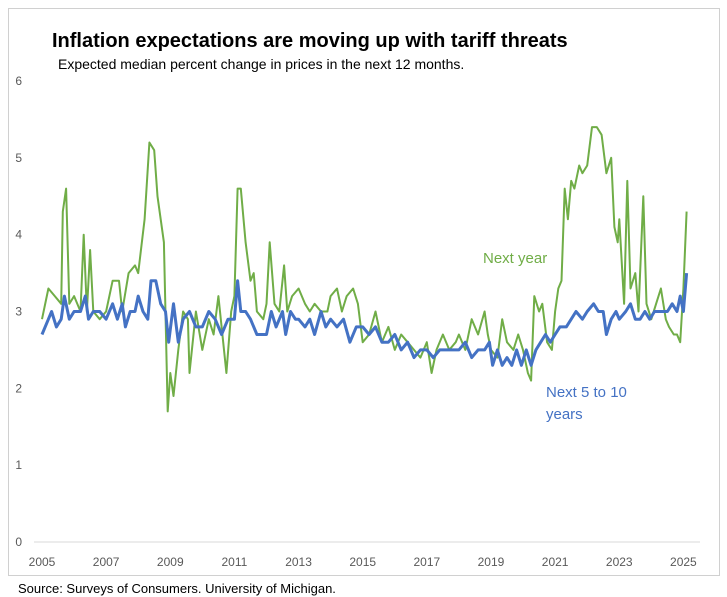 The height and width of the screenshot is (597, 727). What do you see at coordinates (170, 562) in the screenshot?
I see `x-tick-label: 2009` at bounding box center [170, 562].